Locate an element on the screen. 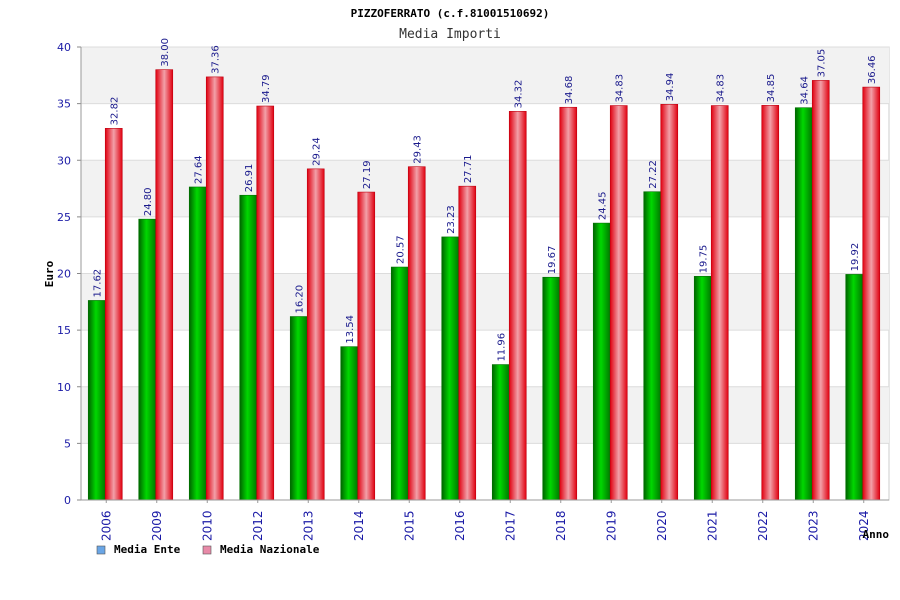 The width and height of the screenshot is (900, 600). x-tick-label: 2010 is located at coordinates (207, 525).